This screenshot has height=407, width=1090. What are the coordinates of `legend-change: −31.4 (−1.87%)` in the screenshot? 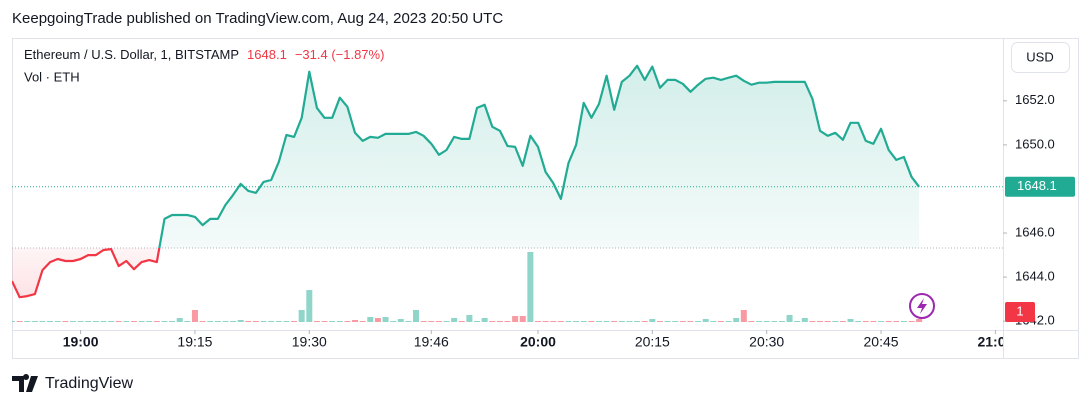 It's located at (340, 54).